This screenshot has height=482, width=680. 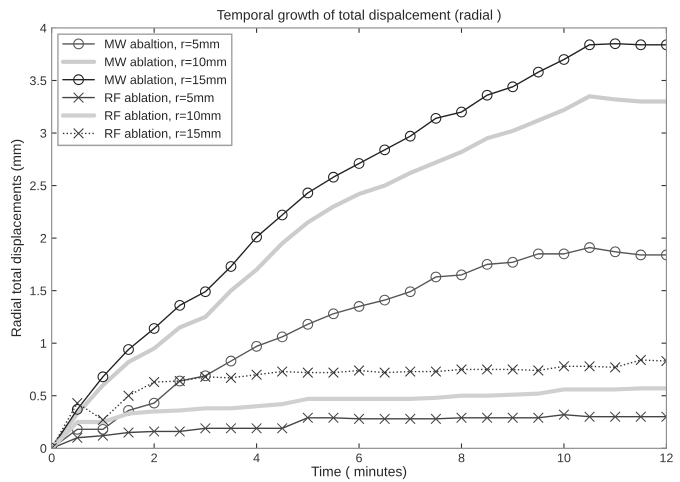 I want to click on y-tick-label: 1.5, so click(x=38, y=291).